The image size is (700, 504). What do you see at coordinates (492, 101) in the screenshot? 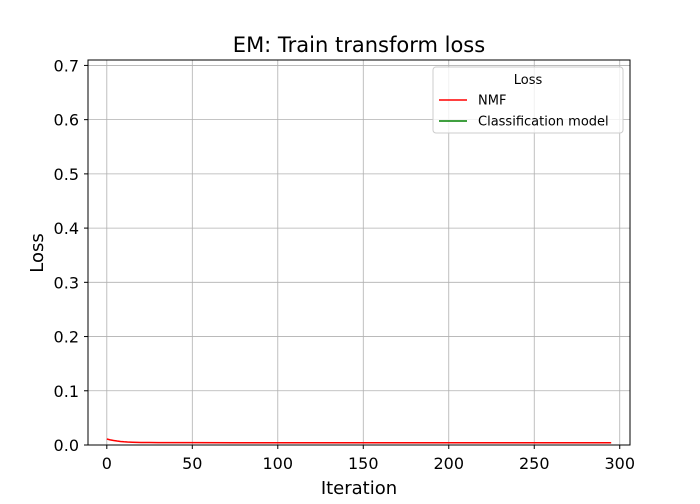
I see `legend-entry-label: NMF` at bounding box center [492, 101].